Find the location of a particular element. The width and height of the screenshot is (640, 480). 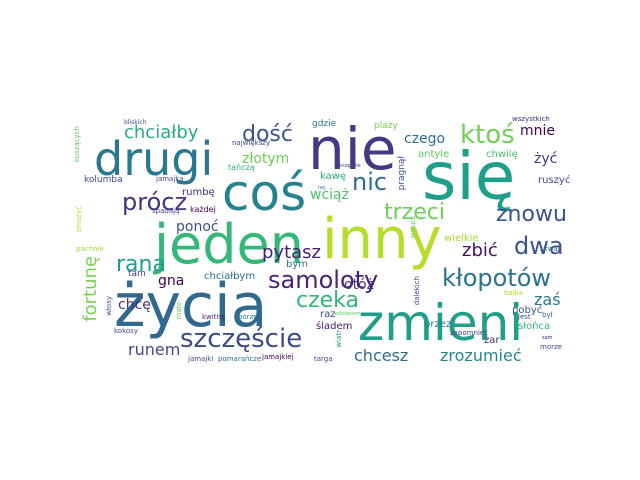

cloud-word: tańczą is located at coordinates (241, 168).